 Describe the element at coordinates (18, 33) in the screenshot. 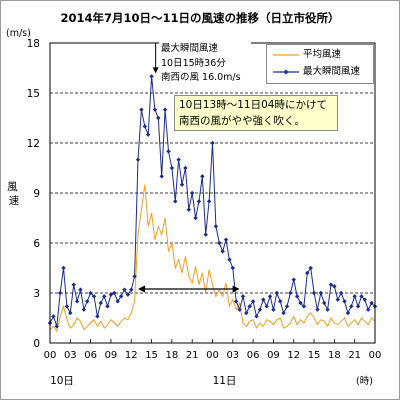

I see `y-unit-label: (m/s)` at that location.